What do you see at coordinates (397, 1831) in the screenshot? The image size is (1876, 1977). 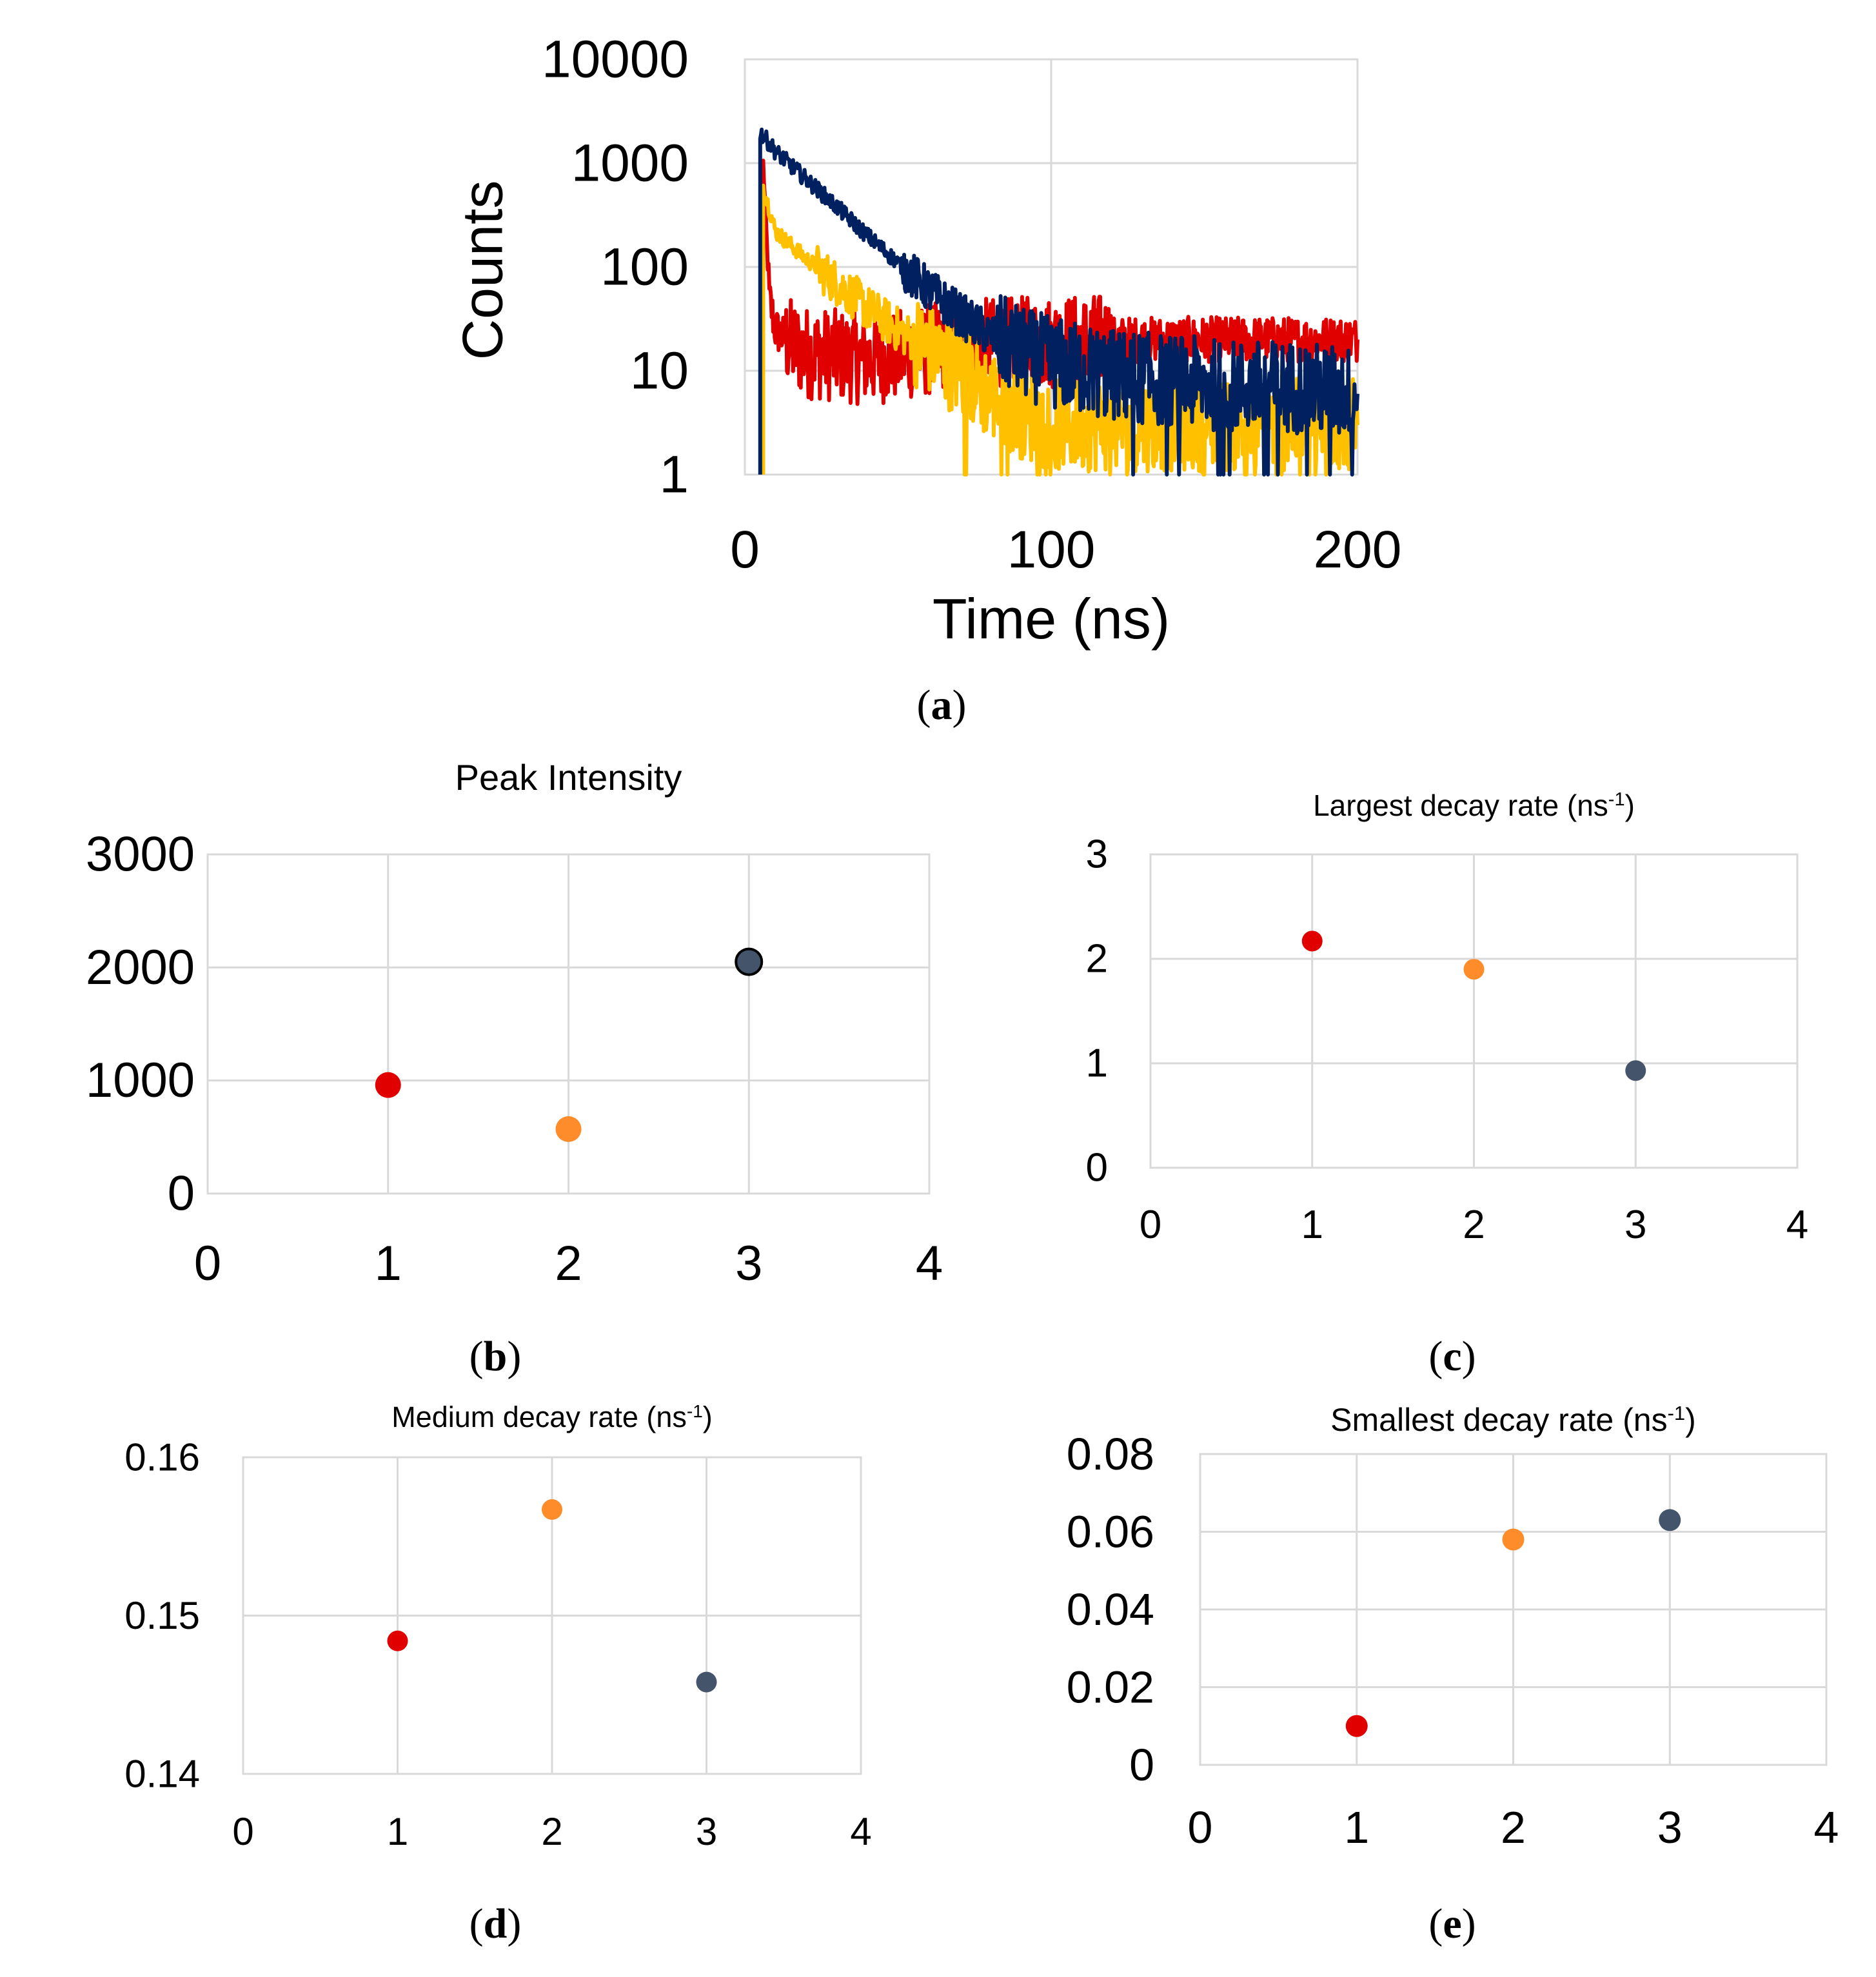 I see `x-tick-label-d-1: 1` at bounding box center [397, 1831].